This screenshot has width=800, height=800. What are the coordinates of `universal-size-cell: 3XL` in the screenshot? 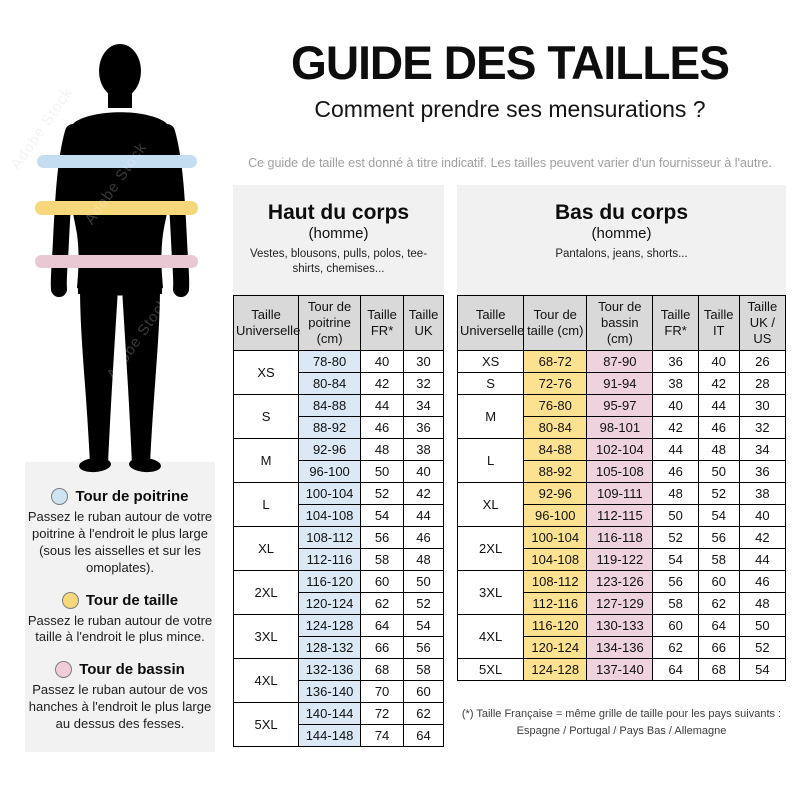 It's located at (266, 636).